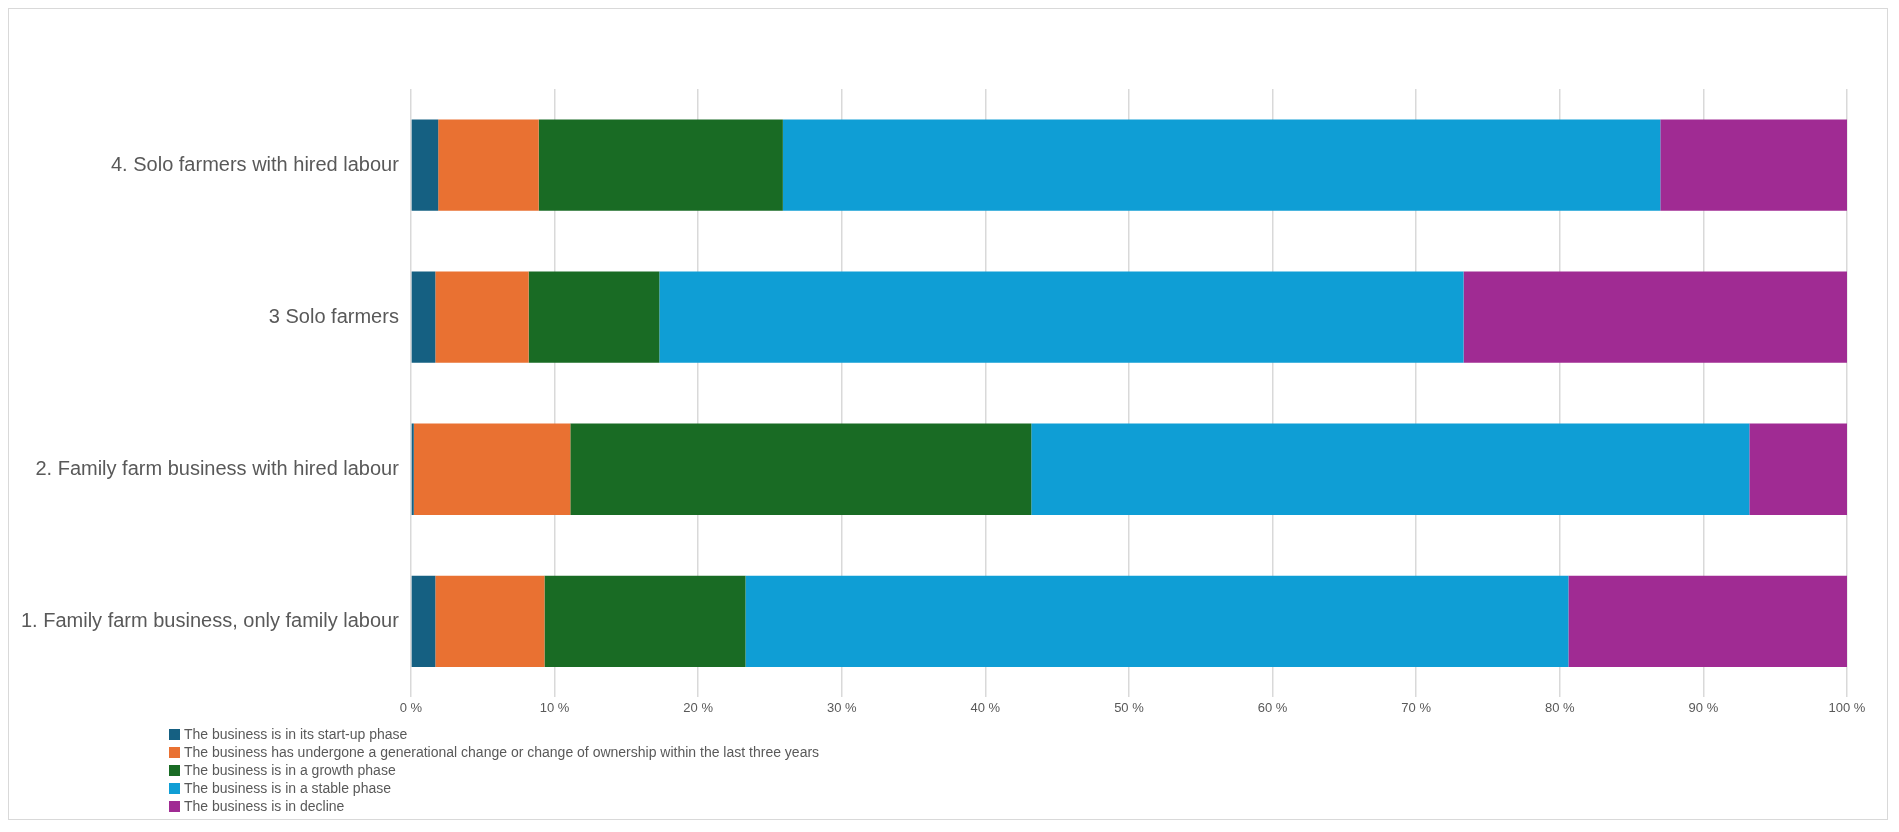 This screenshot has width=1899, height=832. I want to click on legend-label: The business has undergone a generational change or change of ownership within the last three years, so click(502, 752).